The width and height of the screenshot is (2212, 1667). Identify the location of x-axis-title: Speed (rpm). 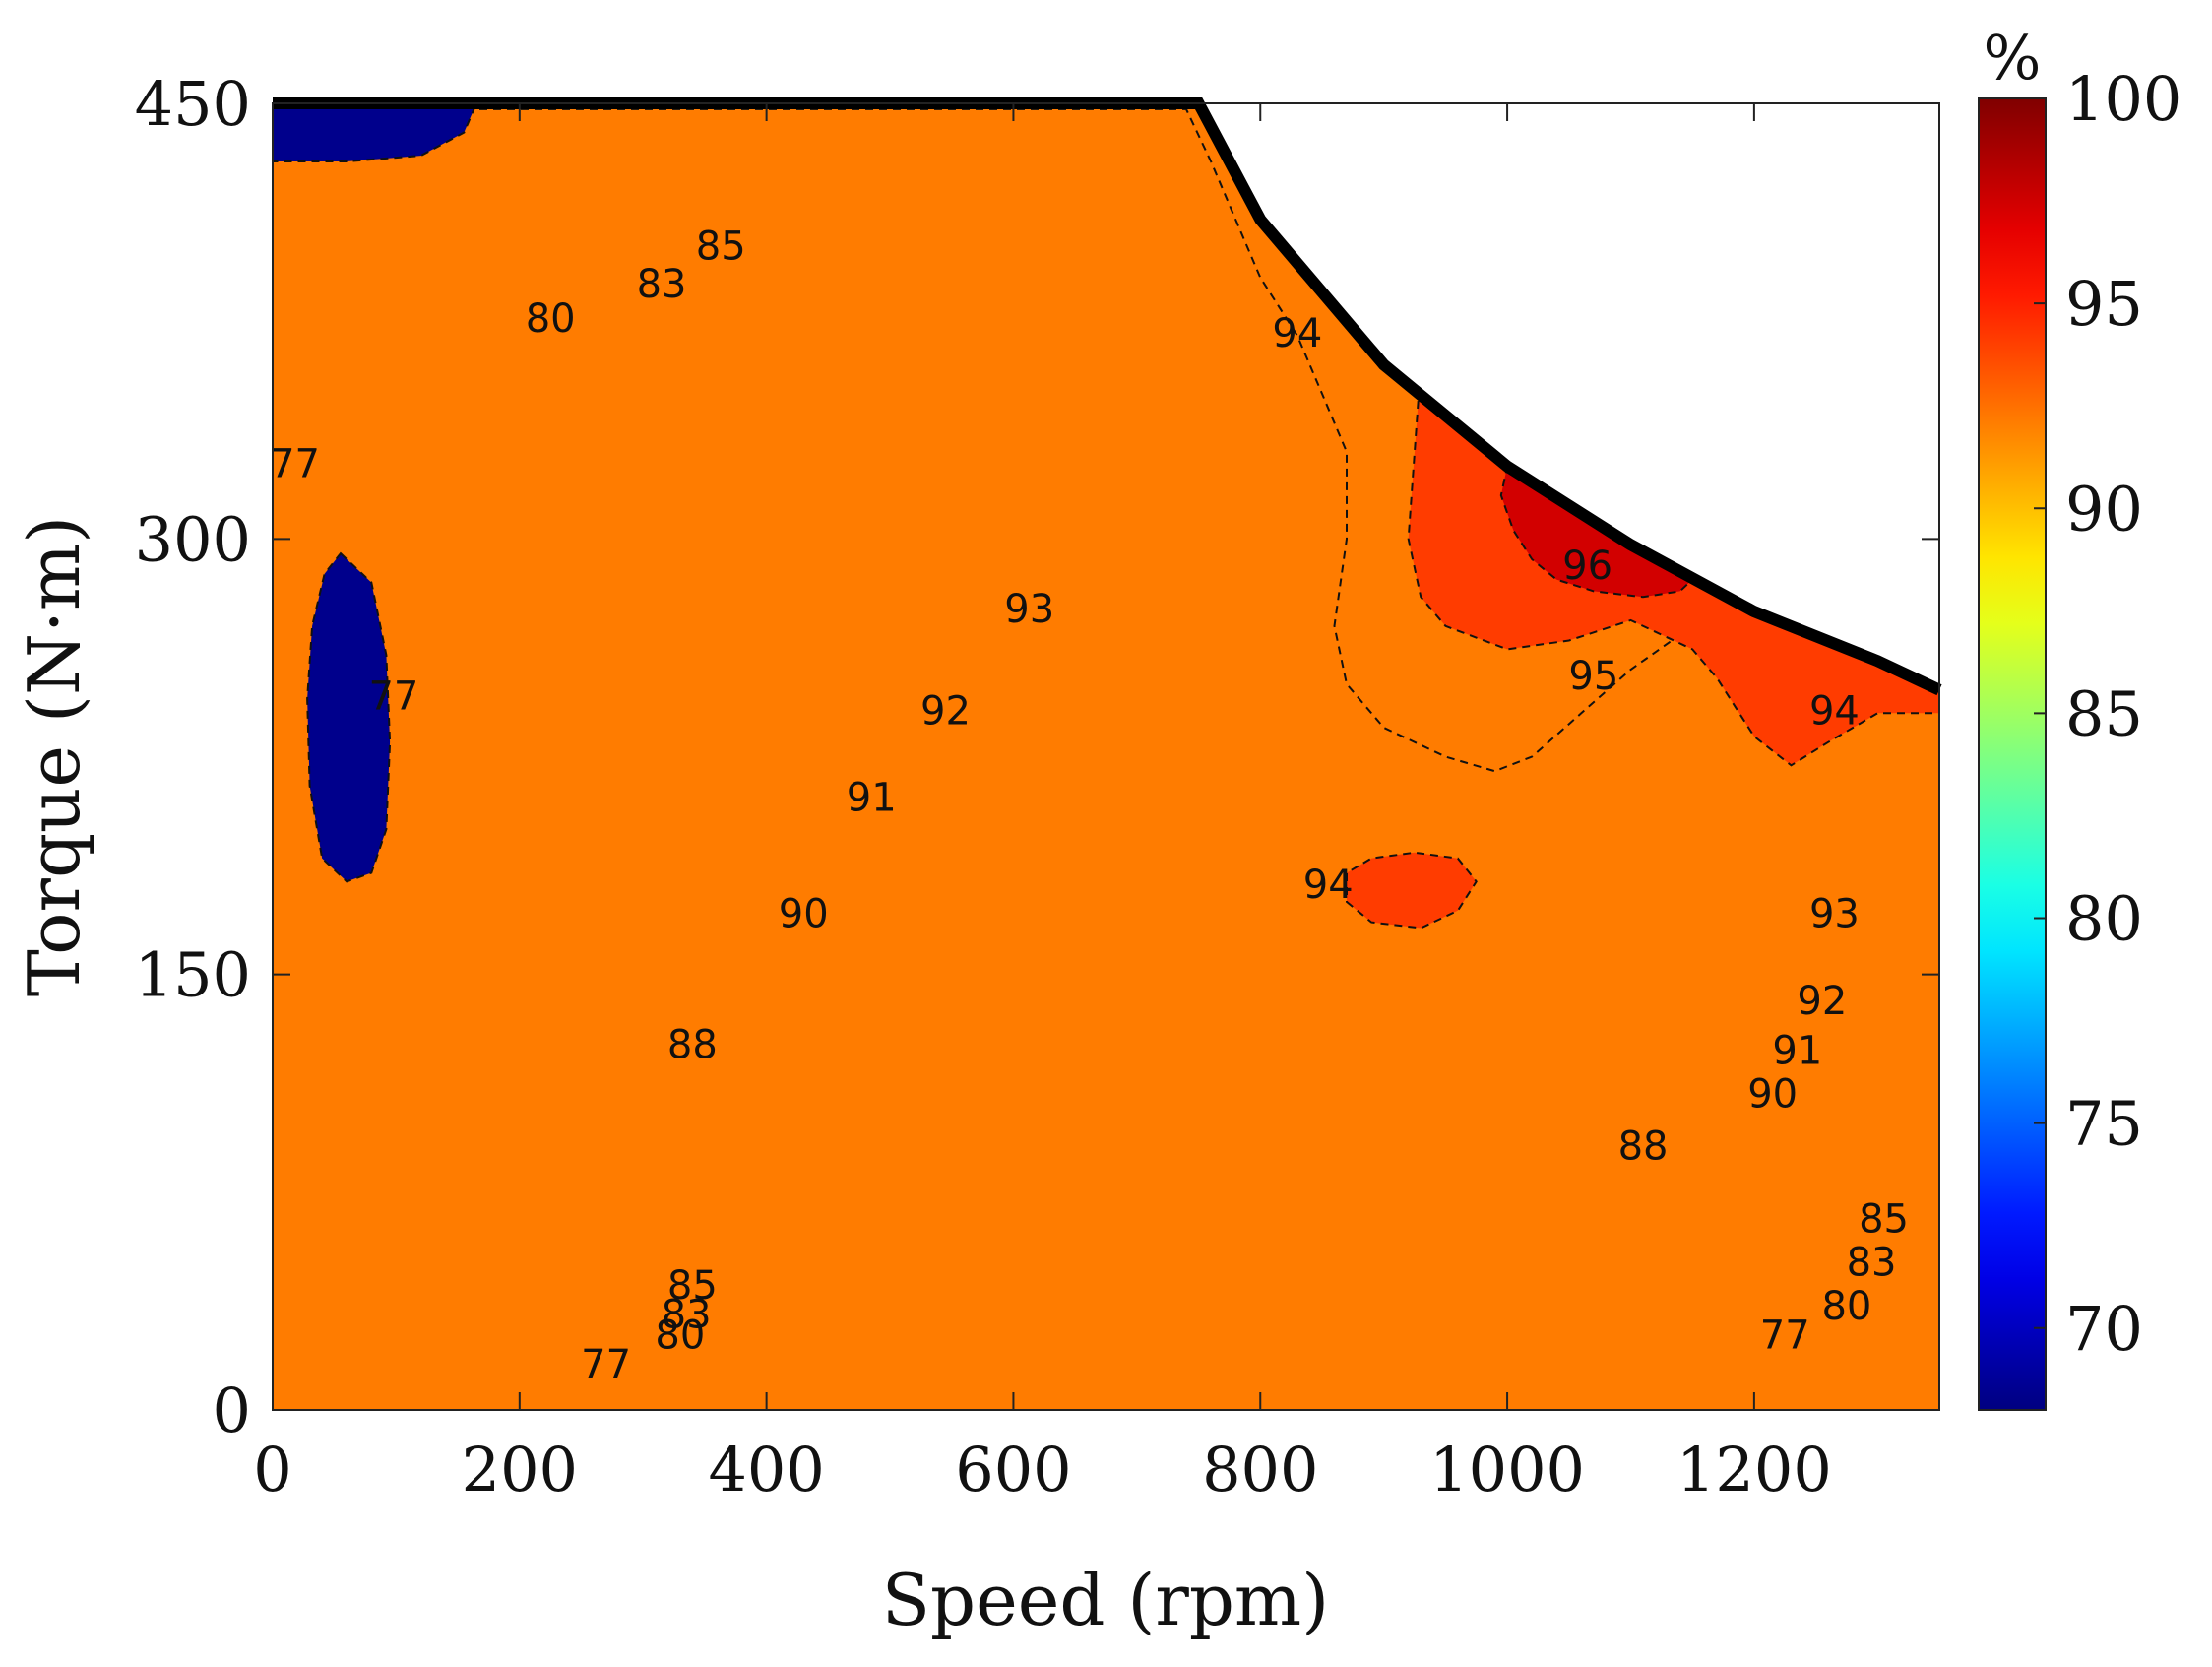
(1106, 1600).